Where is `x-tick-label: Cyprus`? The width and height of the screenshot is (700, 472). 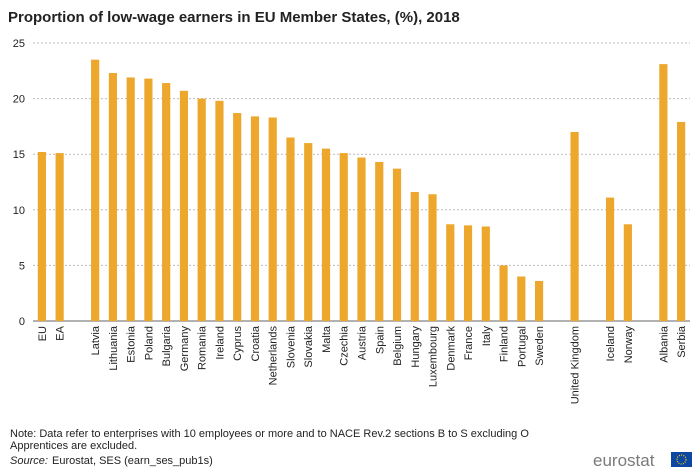 x-tick-label: Cyprus is located at coordinates (238, 343).